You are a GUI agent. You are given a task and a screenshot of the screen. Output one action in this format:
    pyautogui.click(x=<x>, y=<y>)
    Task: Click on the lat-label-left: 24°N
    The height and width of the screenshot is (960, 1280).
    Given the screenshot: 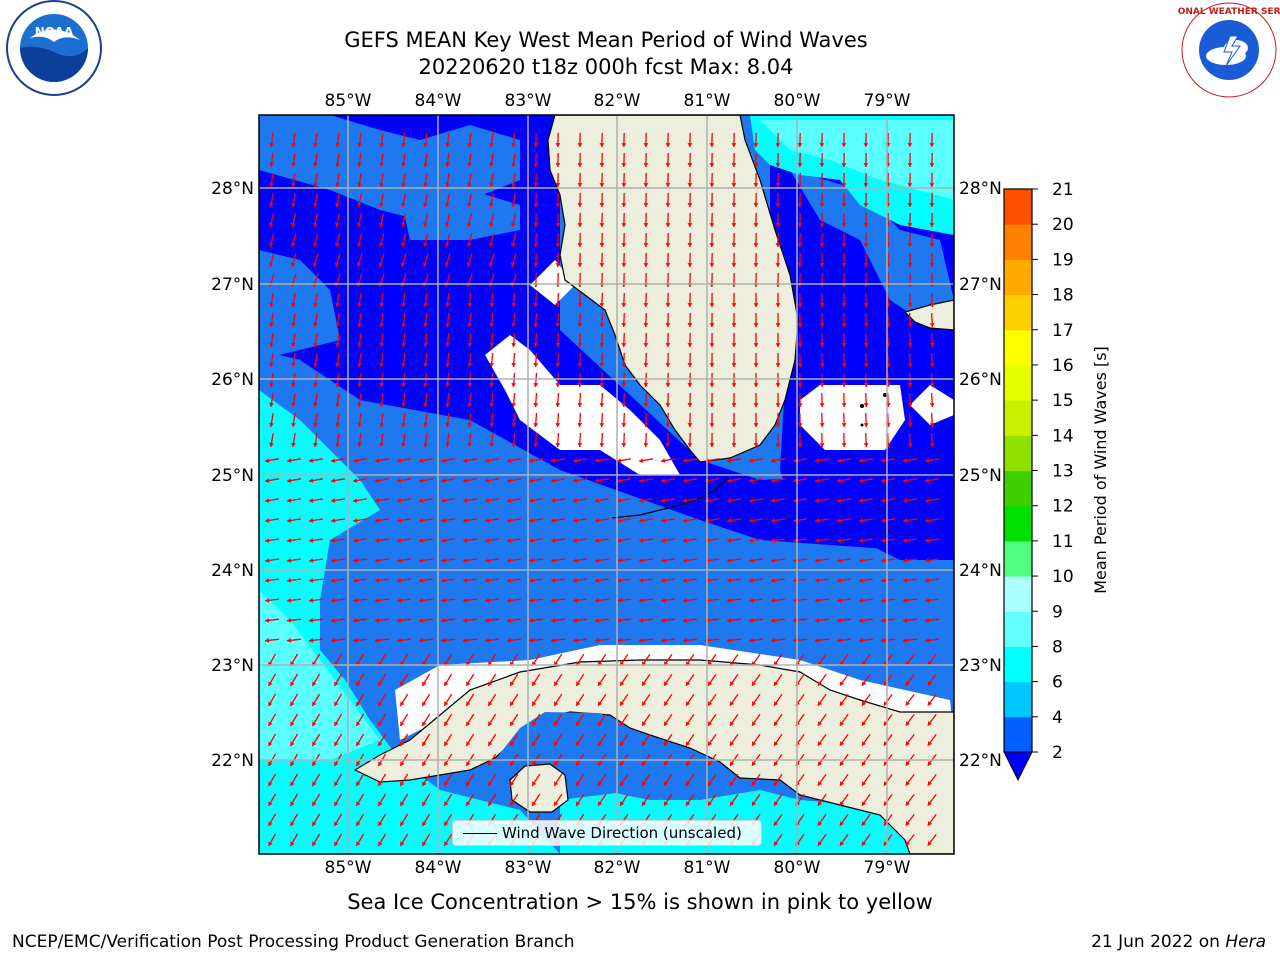 What is the action you would take?
    pyautogui.click(x=232, y=571)
    